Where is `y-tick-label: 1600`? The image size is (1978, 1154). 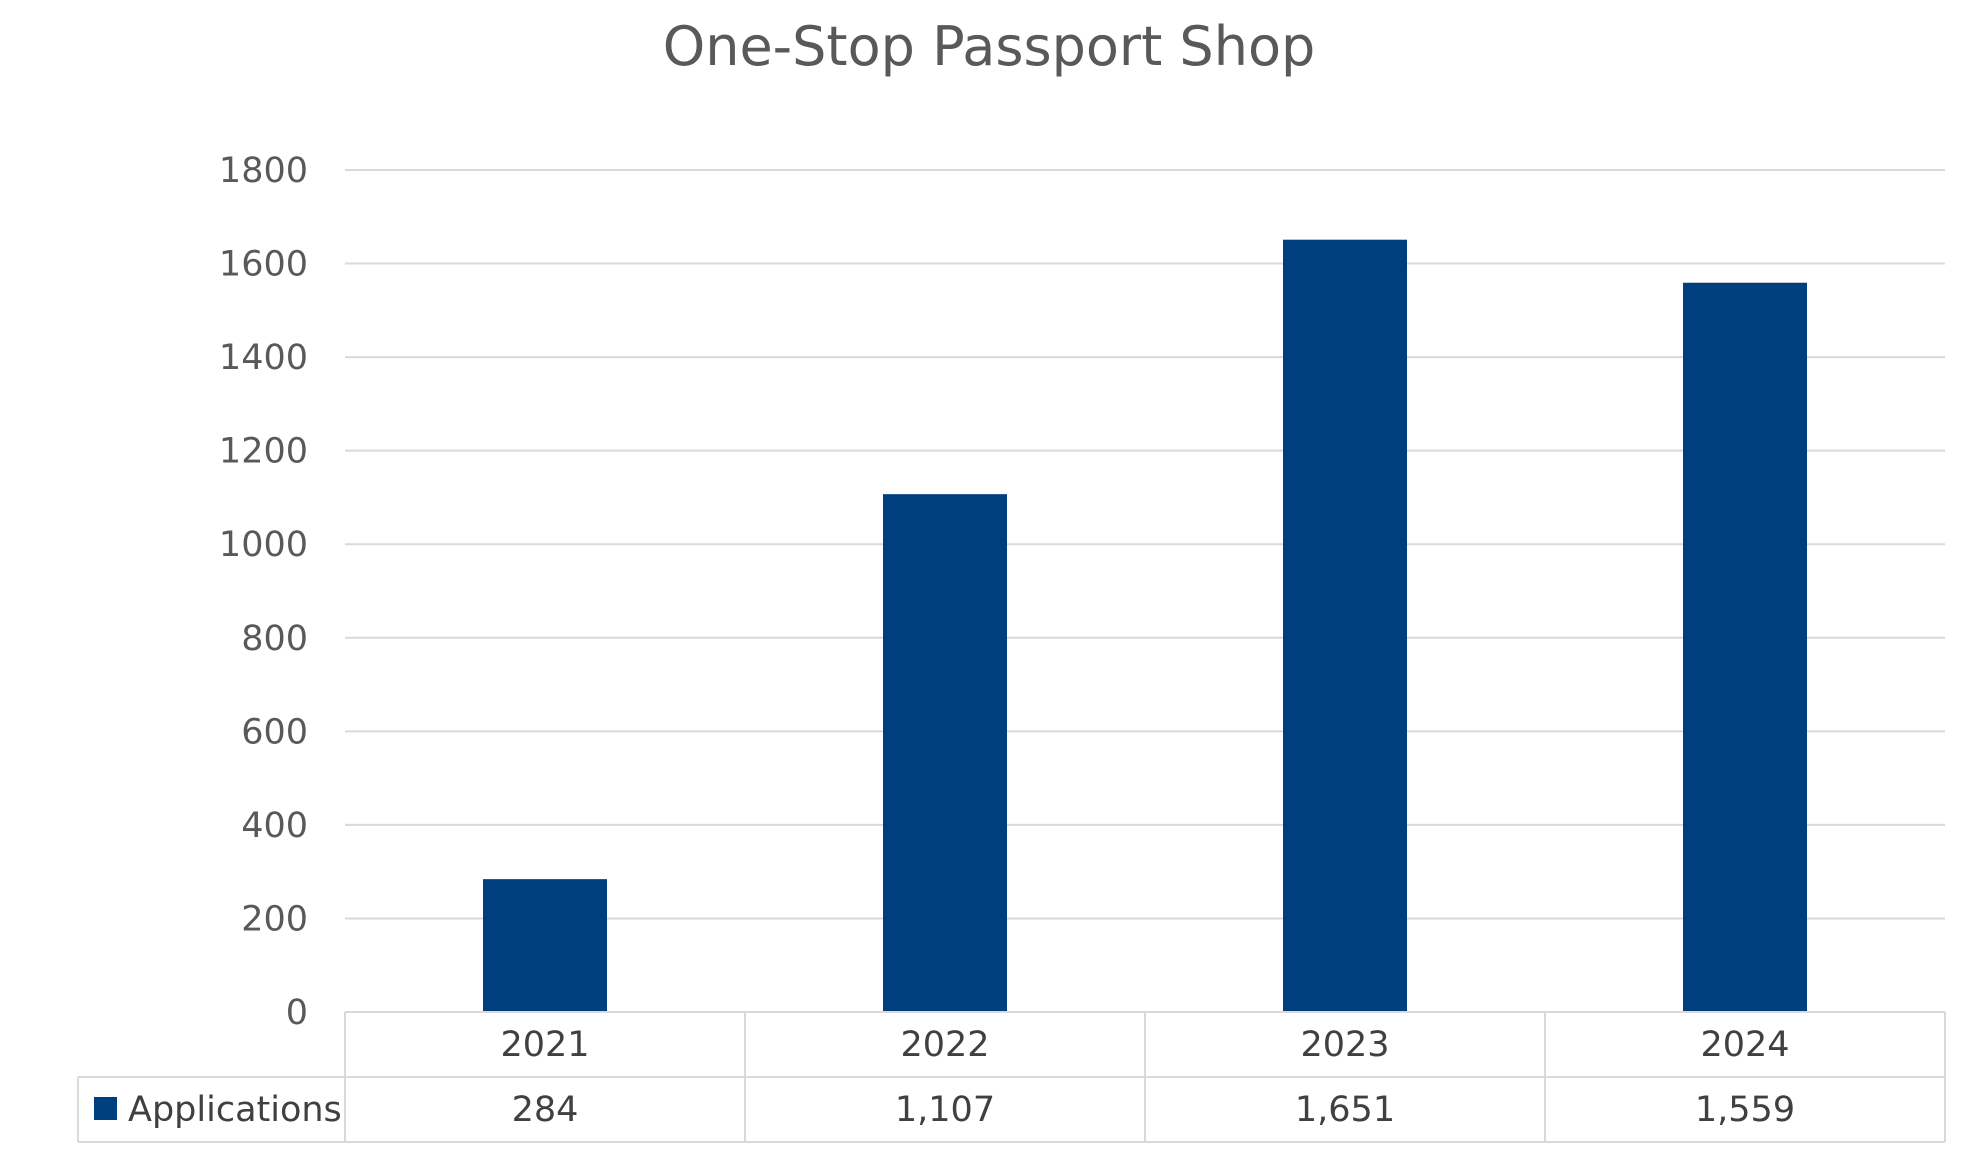 y-tick-label: 1600 is located at coordinates (263, 265).